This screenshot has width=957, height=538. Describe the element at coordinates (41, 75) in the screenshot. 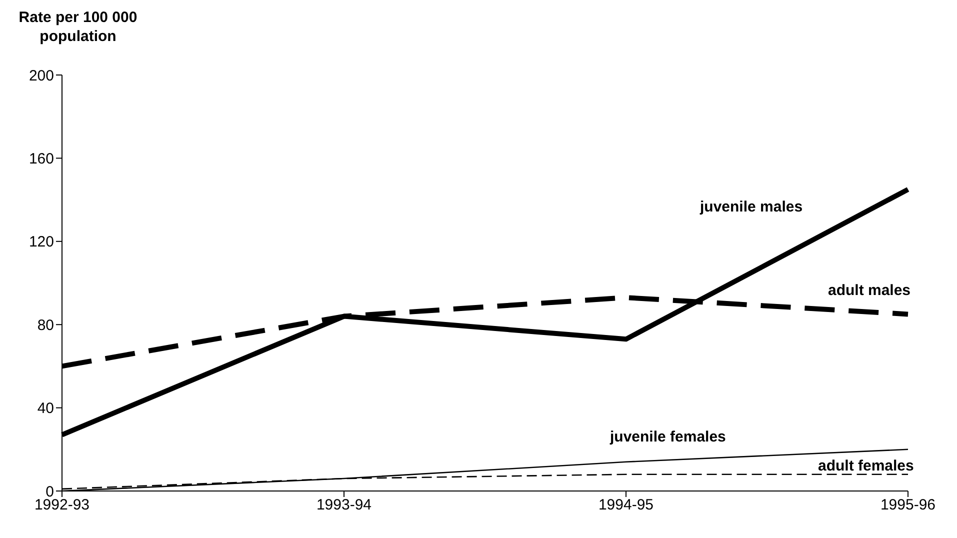

I see `y-tick-label: 200` at that location.